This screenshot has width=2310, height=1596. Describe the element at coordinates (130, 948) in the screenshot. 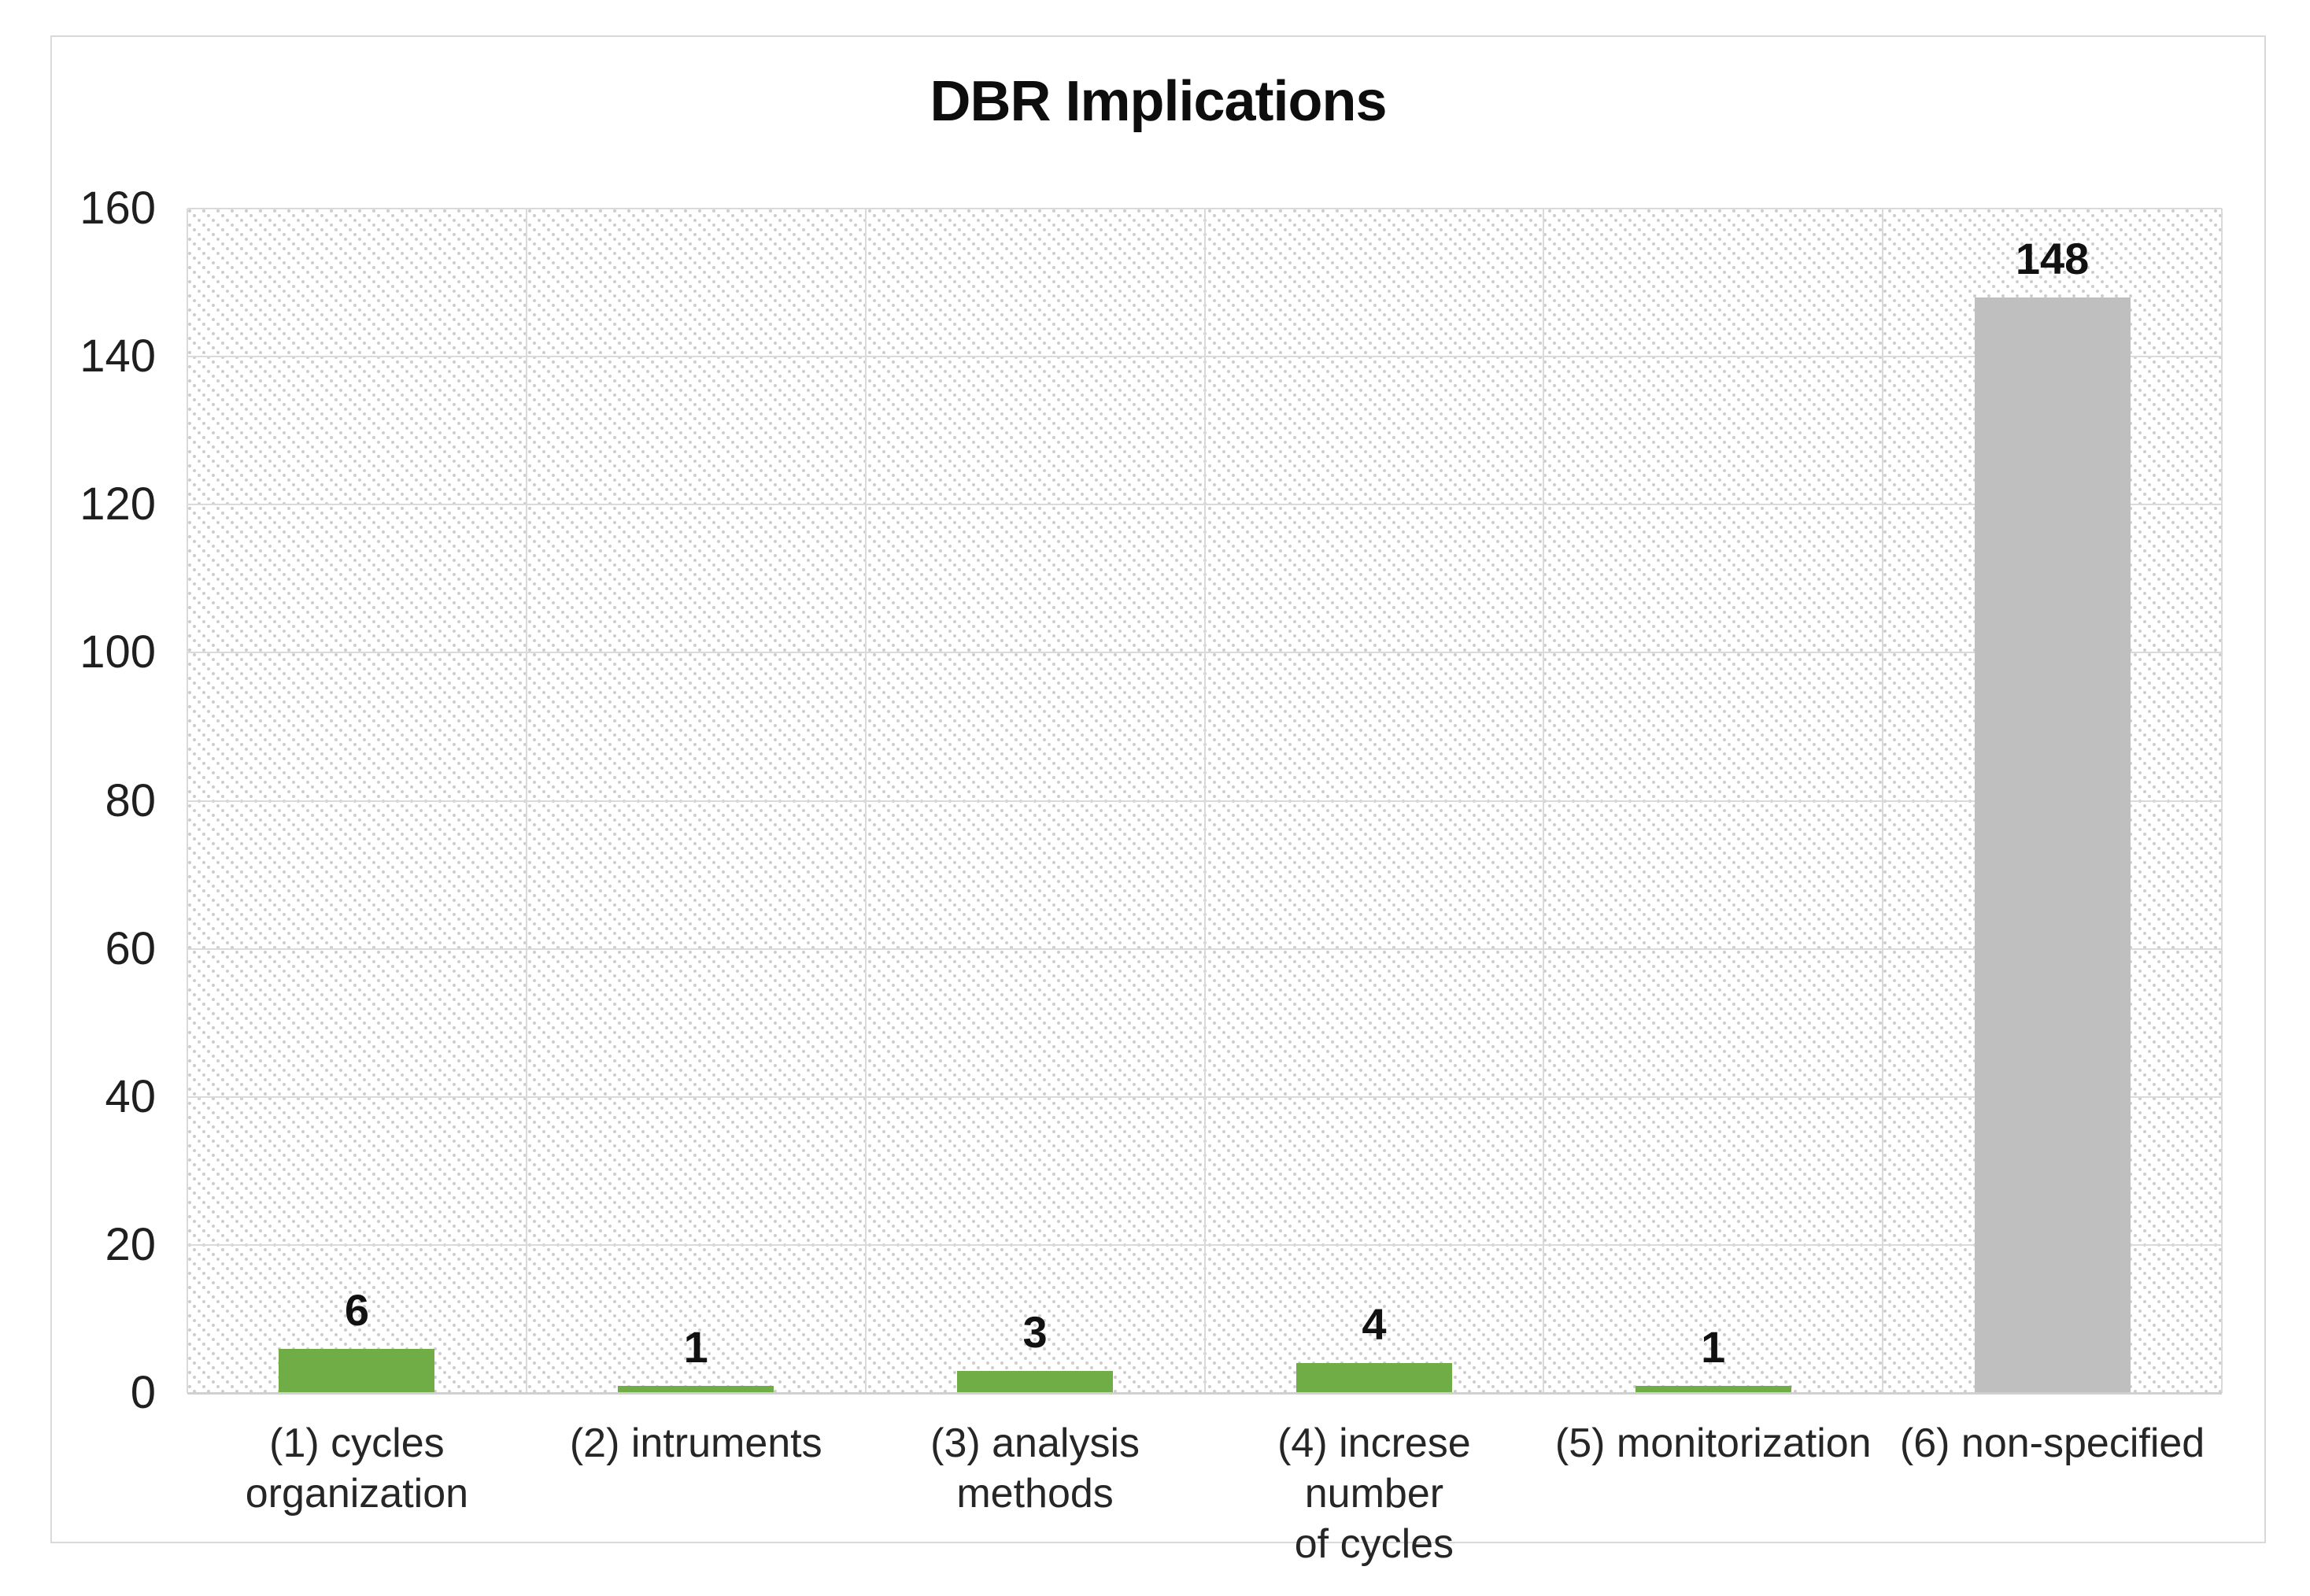

I see `y-axis-tick-label: 60` at that location.